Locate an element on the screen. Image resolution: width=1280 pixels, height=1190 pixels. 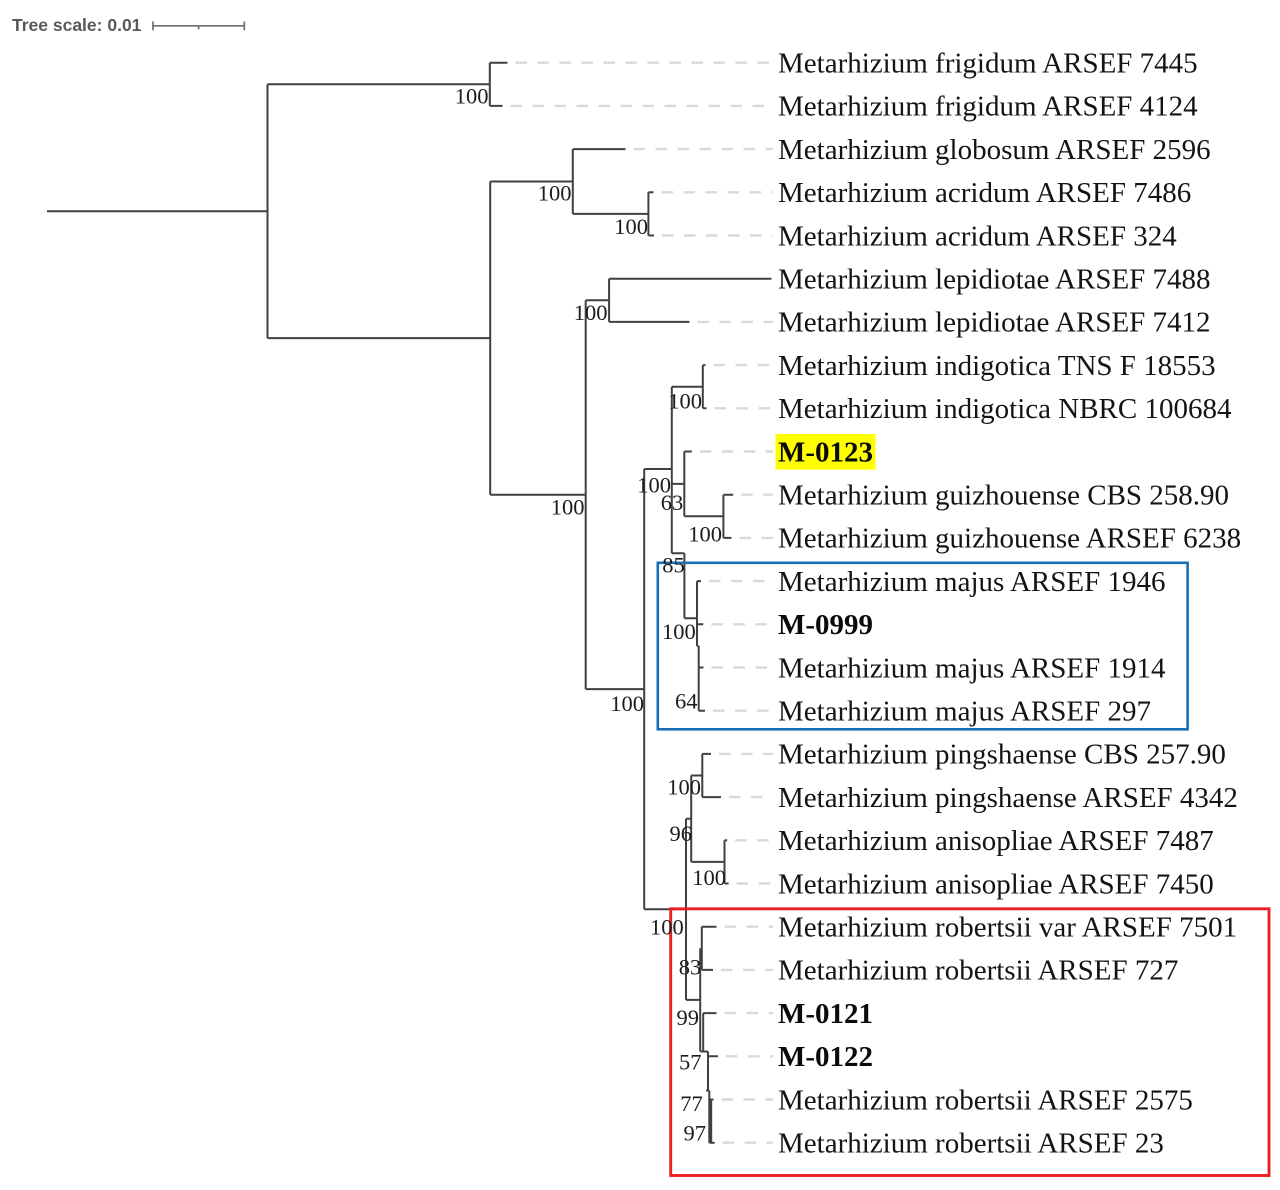
svg-text:Metarhizium lepidiotae ARSEF 7: Metarhizium lepidiotae ARSEF 7412 is located at coordinates (994, 323).